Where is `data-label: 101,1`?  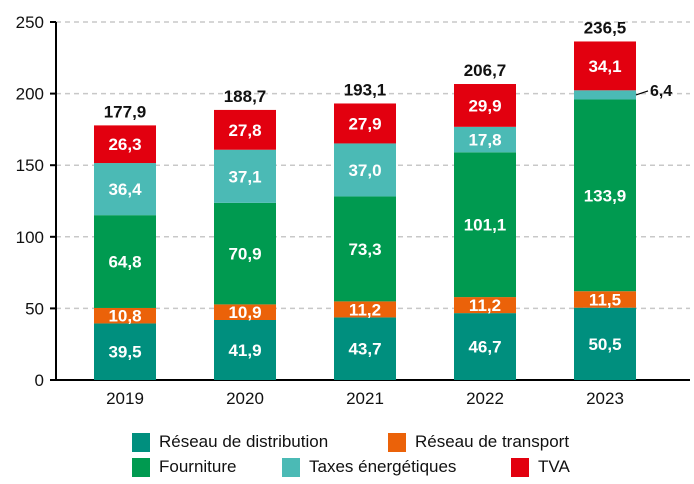 data-label: 101,1 is located at coordinates (485, 225).